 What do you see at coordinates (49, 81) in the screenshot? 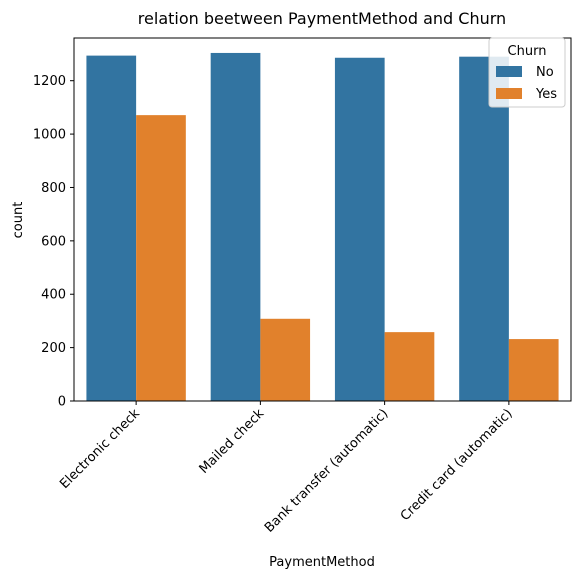
I see `y-tick-label: 1200` at bounding box center [49, 81].